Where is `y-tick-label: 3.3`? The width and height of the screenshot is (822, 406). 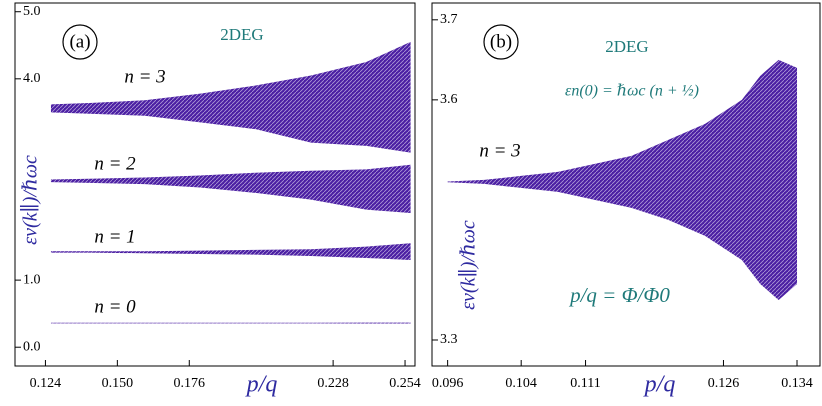
y-tick-label: 3.3 is located at coordinates (449, 339).